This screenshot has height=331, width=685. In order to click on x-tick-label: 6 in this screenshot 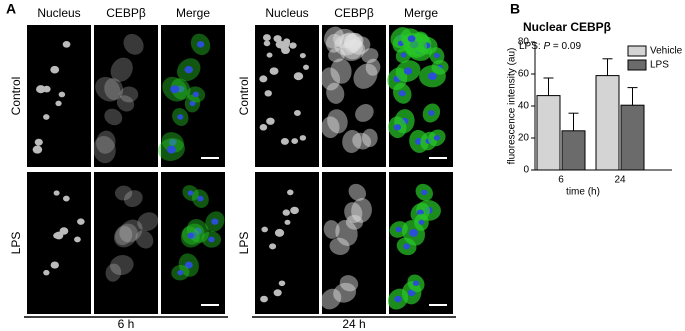, I will do `click(561, 180)`.